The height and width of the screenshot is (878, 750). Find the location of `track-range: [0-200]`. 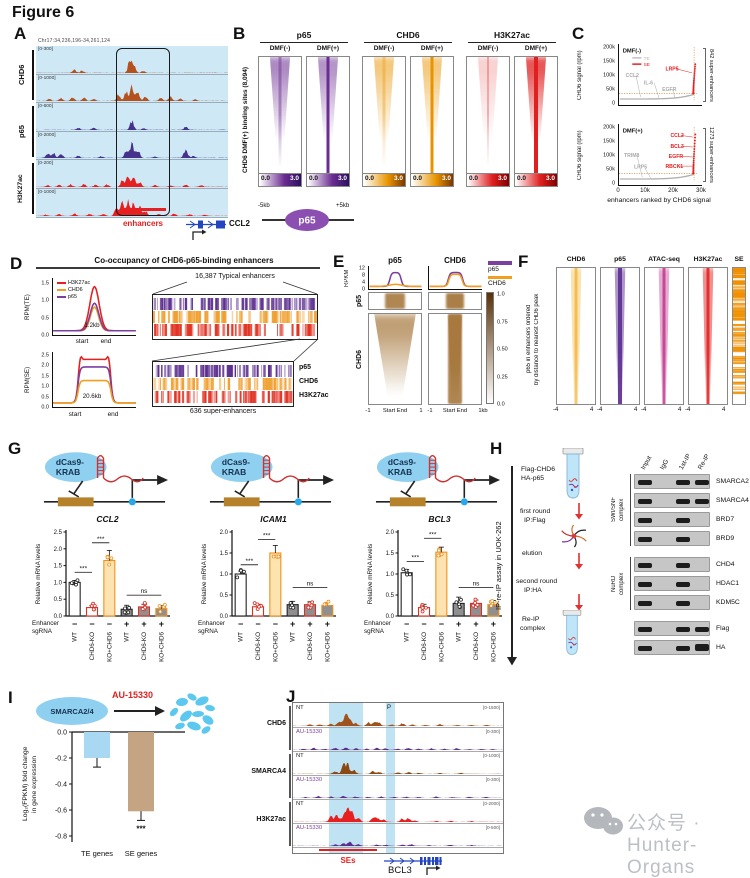

track-range: [0-200] is located at coordinates (45, 164).